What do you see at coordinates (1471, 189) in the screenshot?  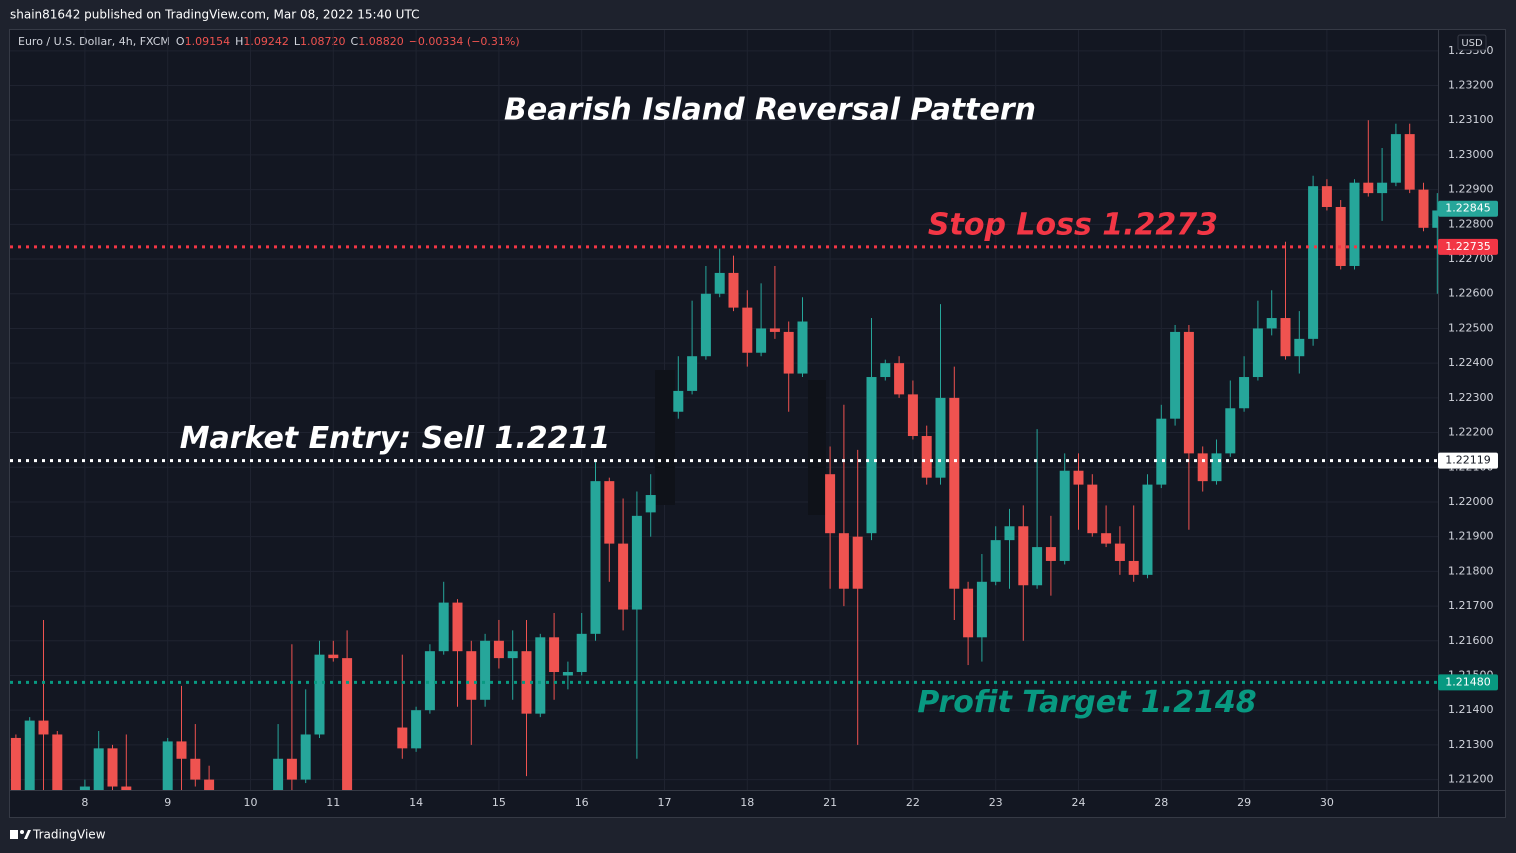 I see `y-tick-label: 1.22900` at bounding box center [1471, 189].